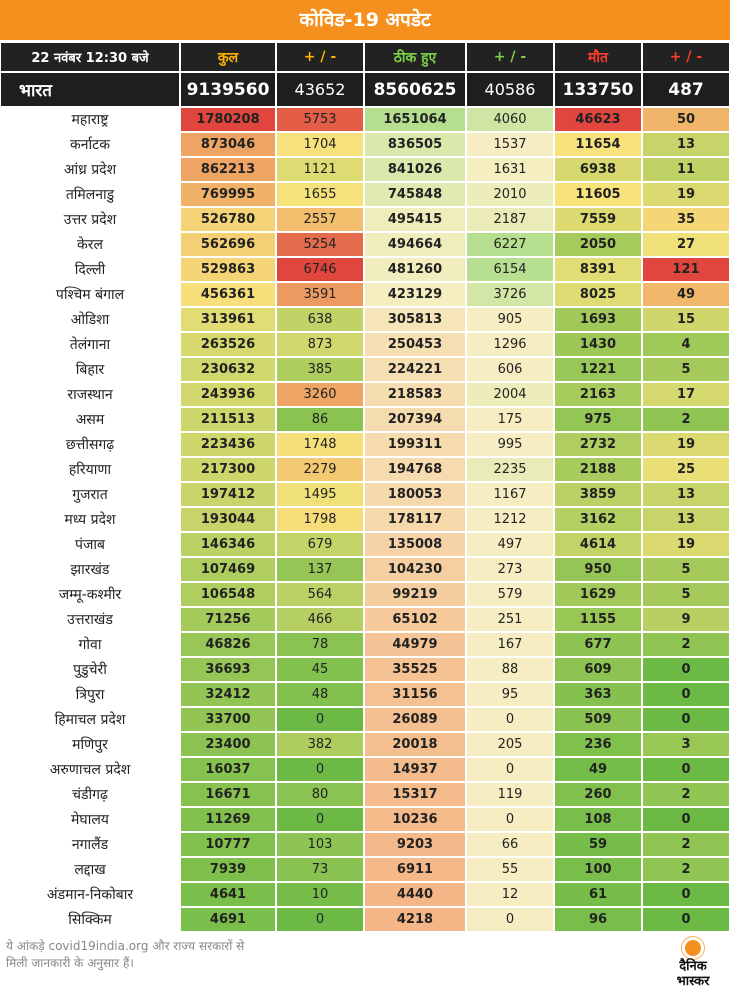 This screenshot has height=1004, width=730. Describe the element at coordinates (320, 644) in the screenshot. I see `state-total-delta: 78` at that location.